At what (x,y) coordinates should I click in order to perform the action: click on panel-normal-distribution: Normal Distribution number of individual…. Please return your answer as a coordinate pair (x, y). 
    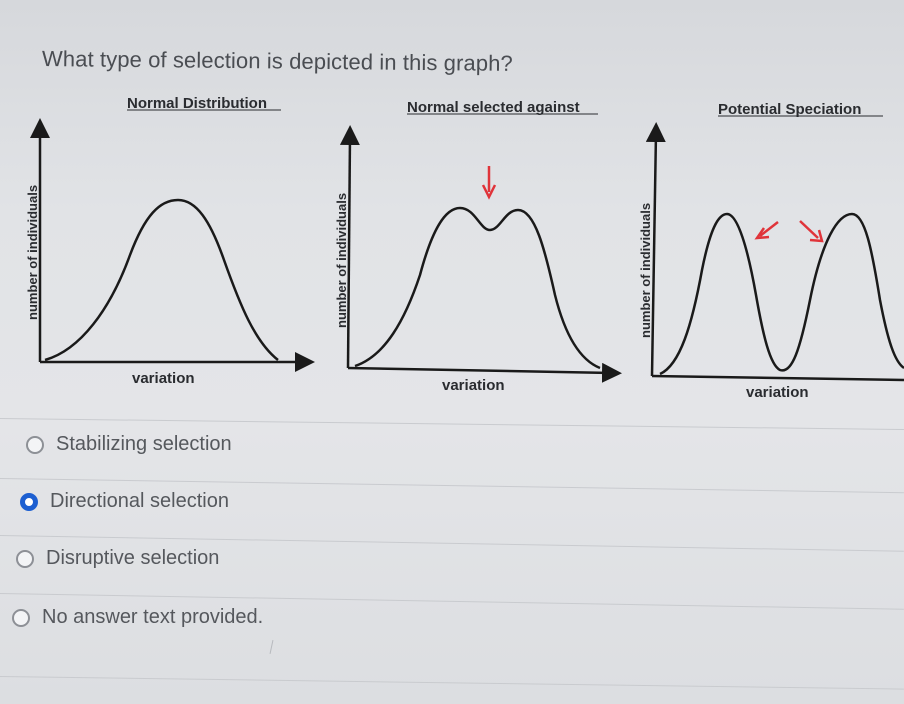
    Looking at the image, I should click on (170, 241).